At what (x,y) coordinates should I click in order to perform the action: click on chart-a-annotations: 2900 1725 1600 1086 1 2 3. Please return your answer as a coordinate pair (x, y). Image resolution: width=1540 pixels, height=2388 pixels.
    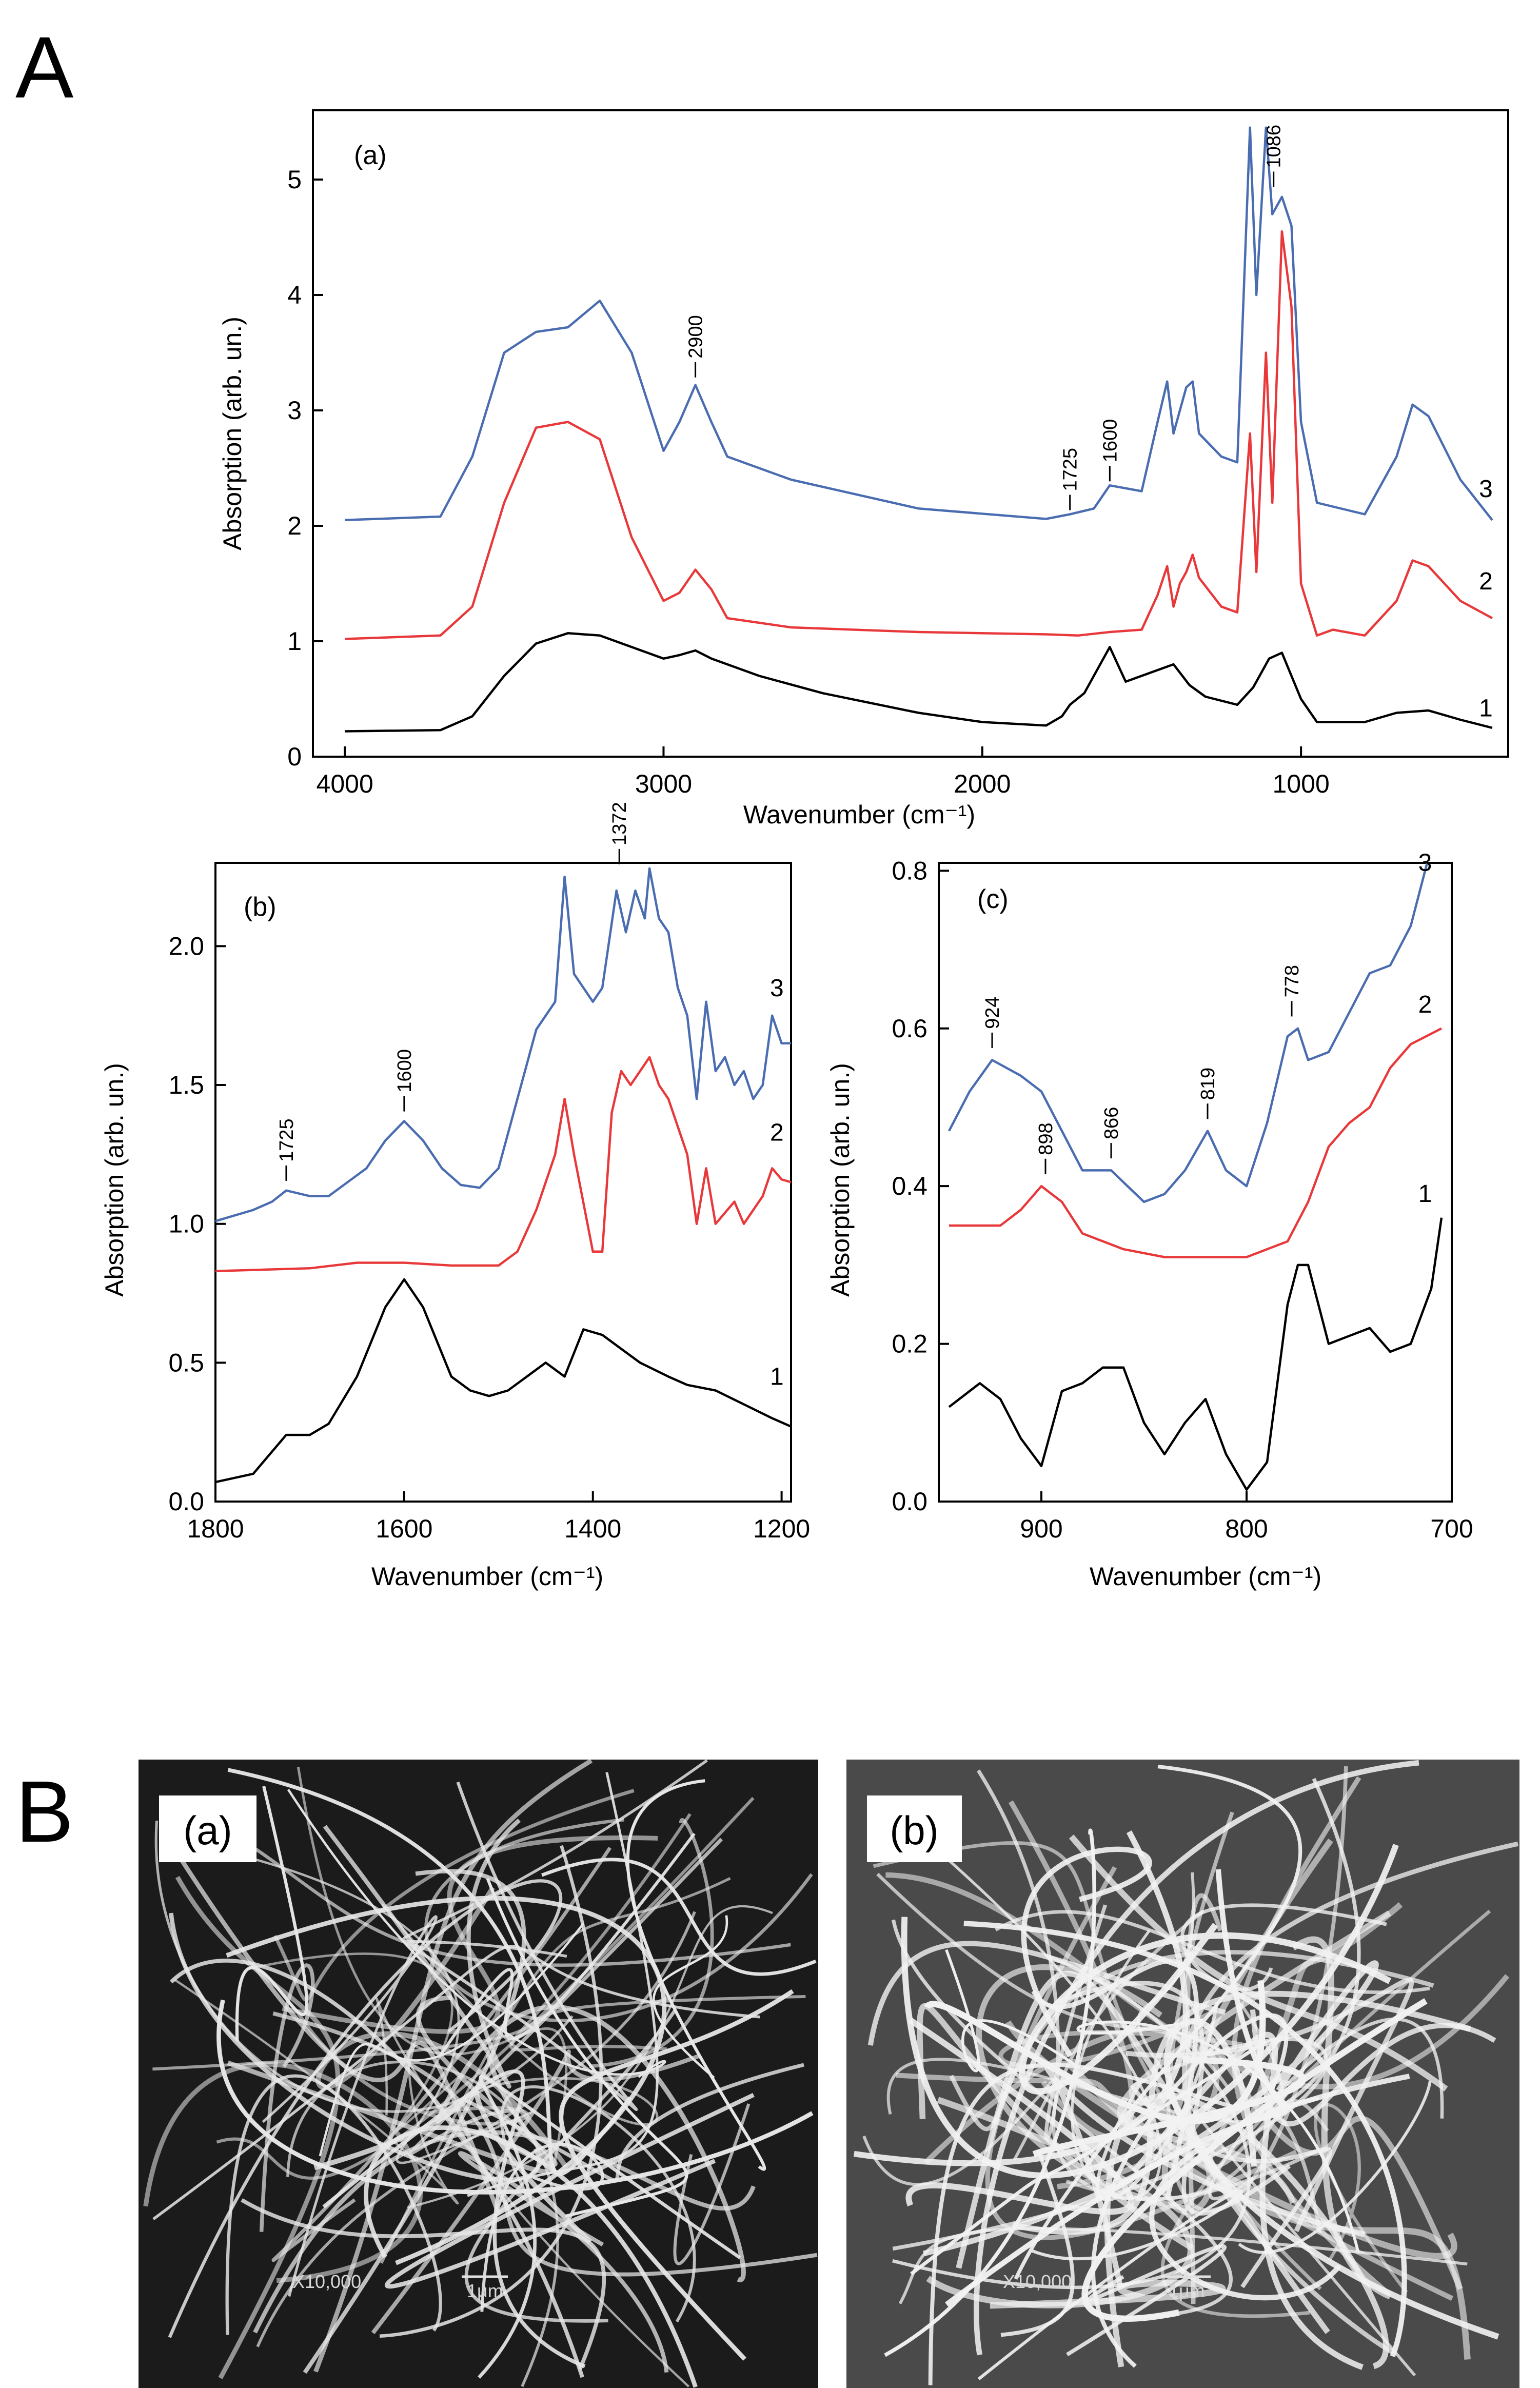
    Looking at the image, I should click on (1089, 423).